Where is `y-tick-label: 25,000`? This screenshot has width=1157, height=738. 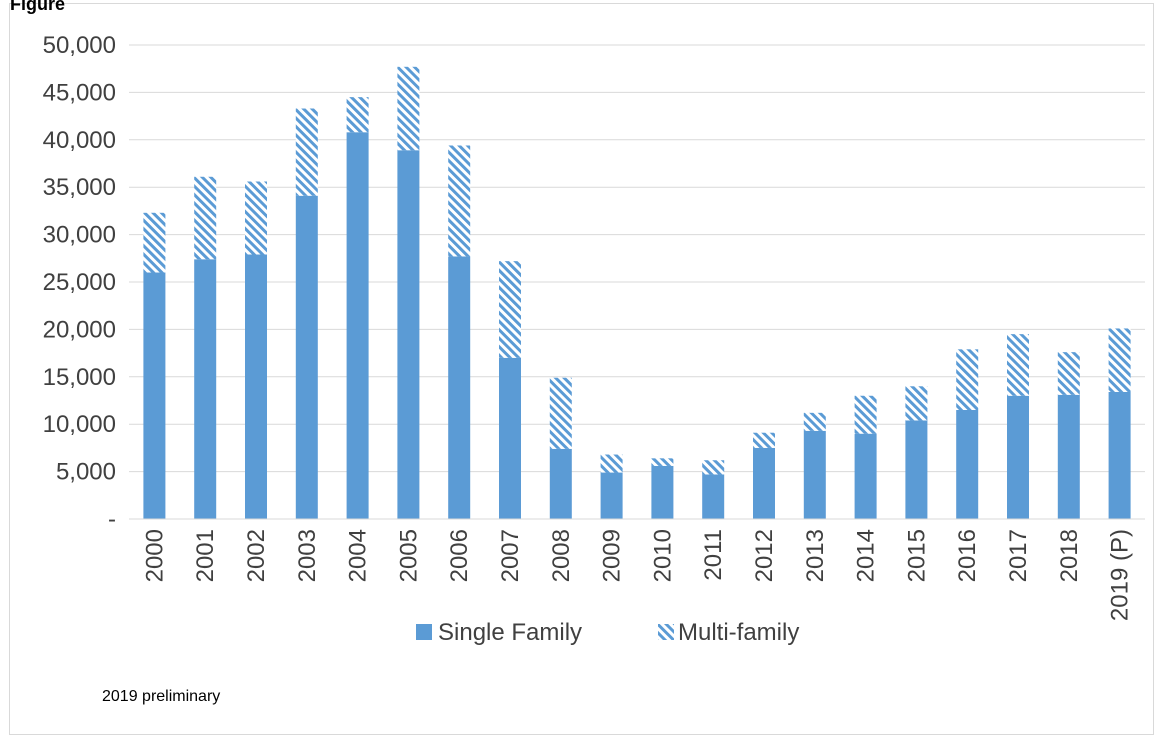 y-tick-label: 25,000 is located at coordinates (79, 282).